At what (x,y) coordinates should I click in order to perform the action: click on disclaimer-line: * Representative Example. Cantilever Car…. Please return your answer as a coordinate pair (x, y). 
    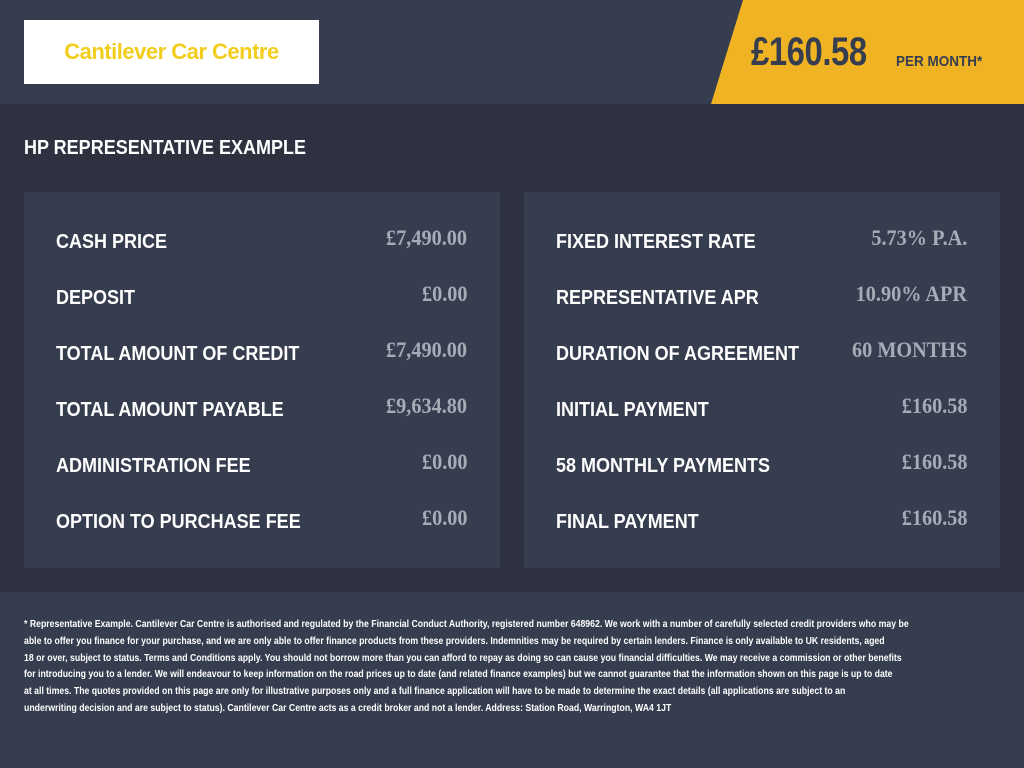
    Looking at the image, I should click on (466, 624).